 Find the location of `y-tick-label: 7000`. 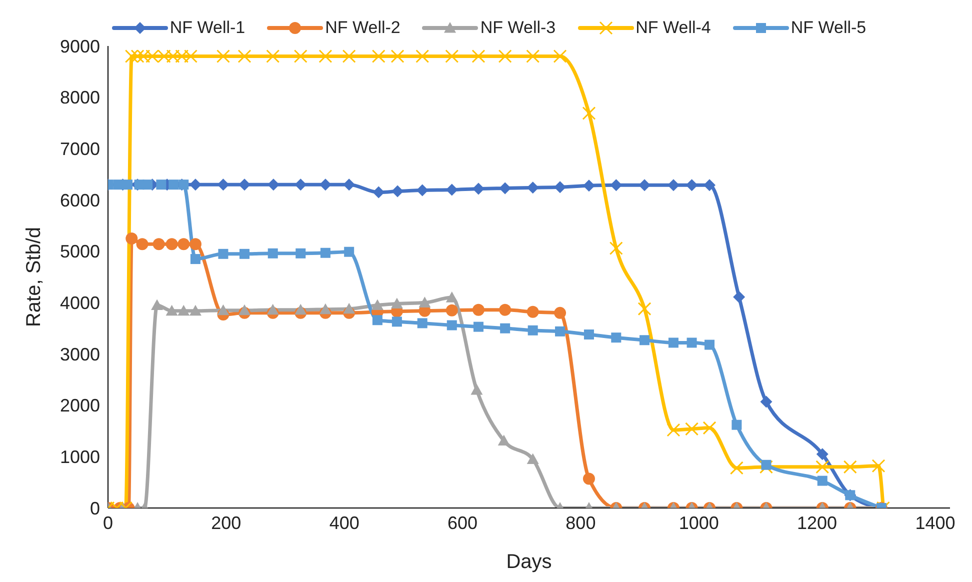

y-tick-label: 7000 is located at coordinates (80, 149).